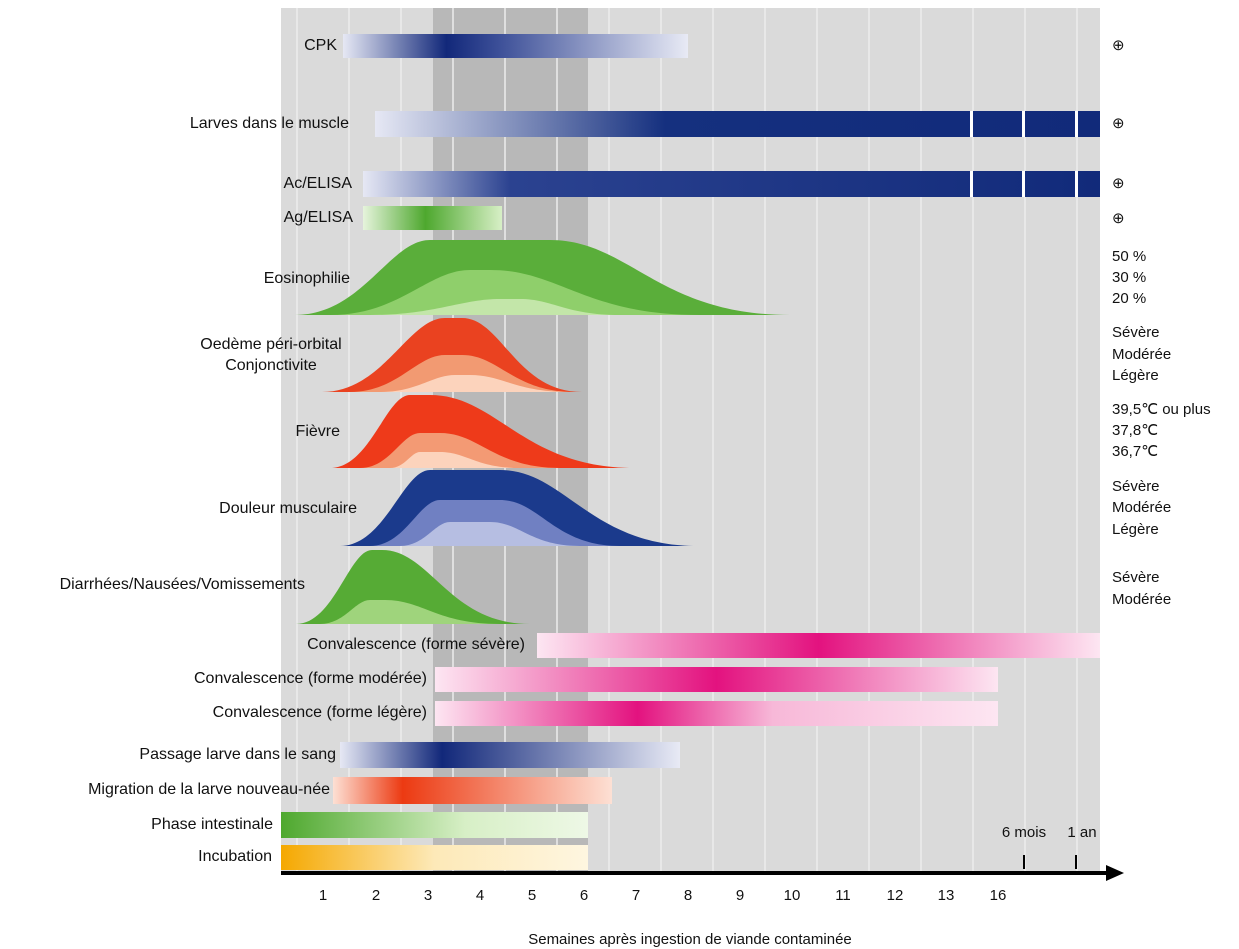 This screenshot has height=949, width=1239. What do you see at coordinates (376, 895) in the screenshot?
I see `x-tick-label: 2` at bounding box center [376, 895].